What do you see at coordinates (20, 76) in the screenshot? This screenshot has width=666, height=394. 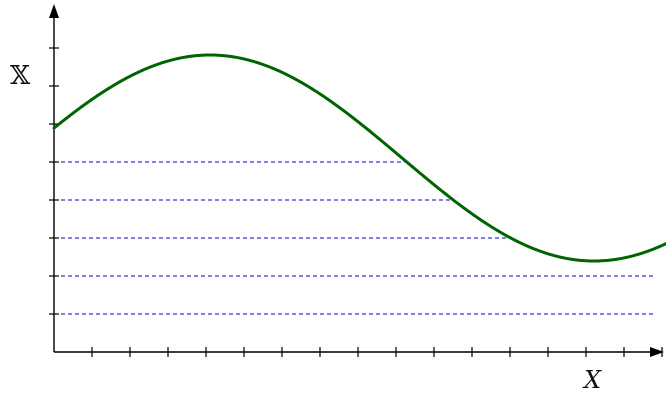 I see `y-axis-label: 𝕏` at bounding box center [20, 76].